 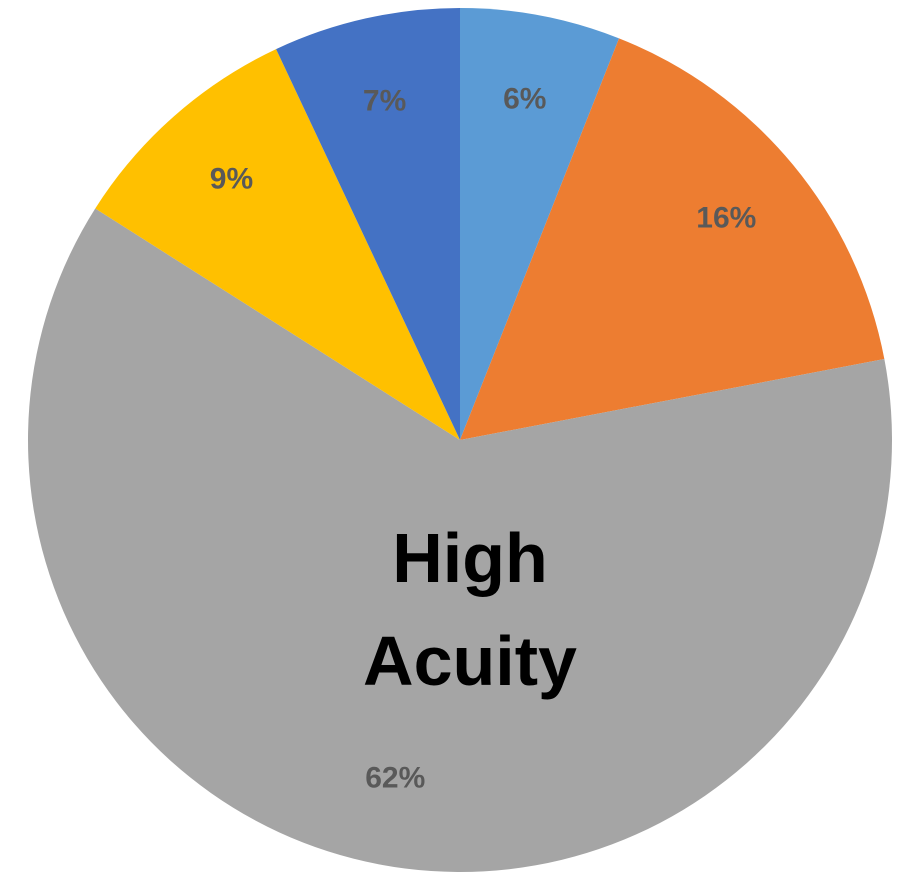 I want to click on slice-label-9pct: 9%, so click(x=231, y=179).